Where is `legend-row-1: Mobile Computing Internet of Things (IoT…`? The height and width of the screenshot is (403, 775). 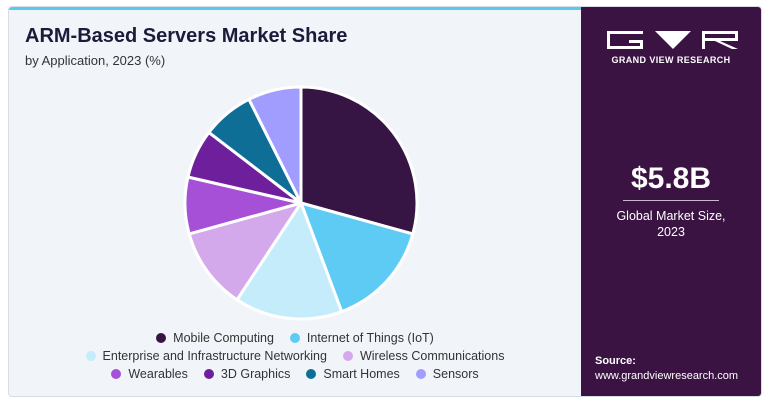
legend-row-1: Mobile Computing Internet of Things (IoT… is located at coordinates (295, 338).